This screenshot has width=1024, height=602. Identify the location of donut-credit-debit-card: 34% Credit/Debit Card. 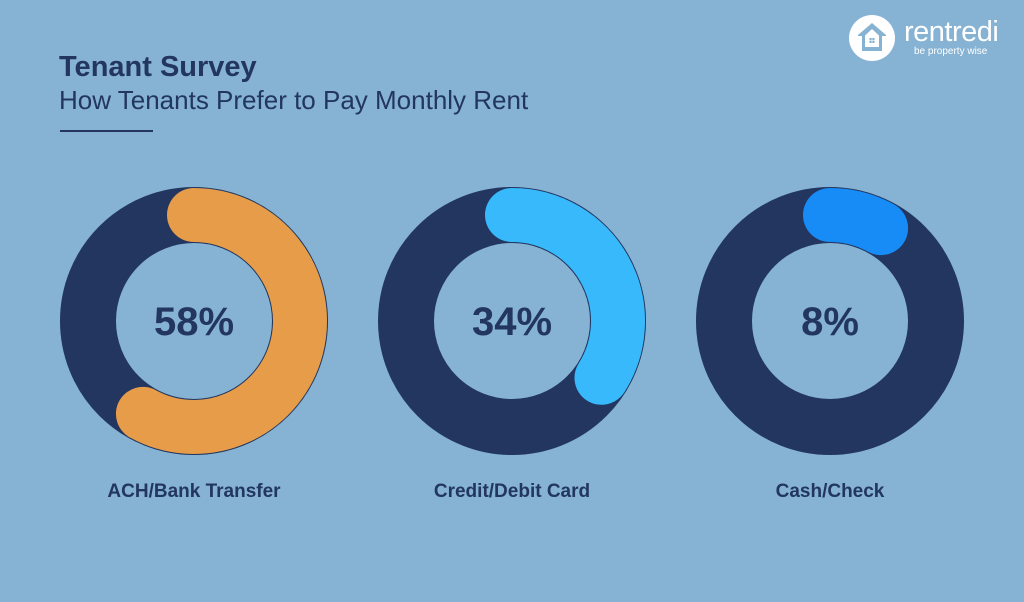
(512, 344).